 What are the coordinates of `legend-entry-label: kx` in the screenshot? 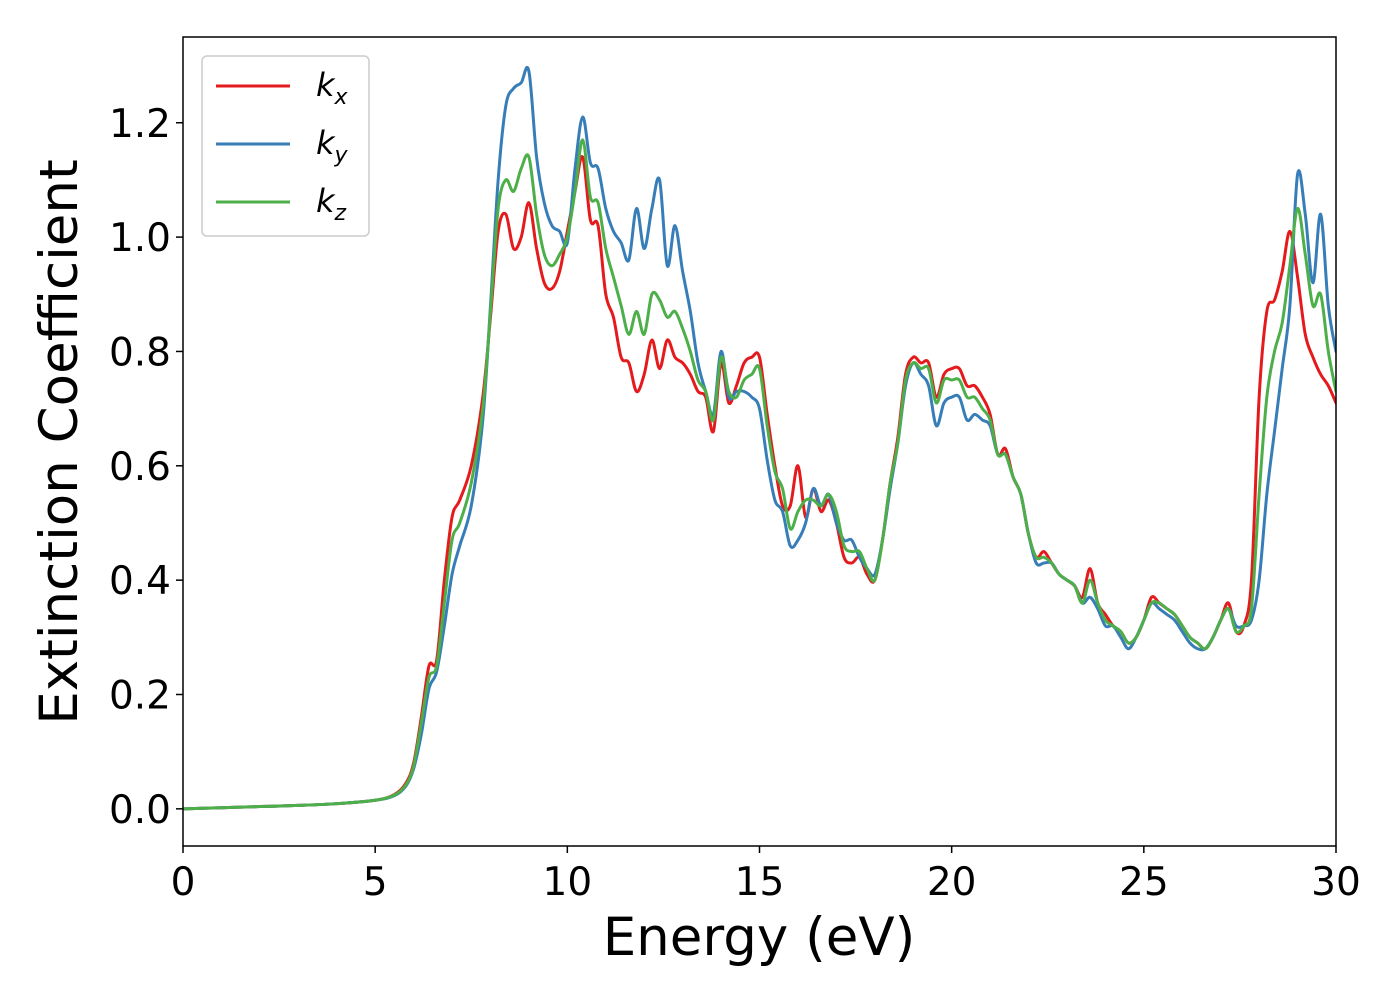 It's located at (332, 88).